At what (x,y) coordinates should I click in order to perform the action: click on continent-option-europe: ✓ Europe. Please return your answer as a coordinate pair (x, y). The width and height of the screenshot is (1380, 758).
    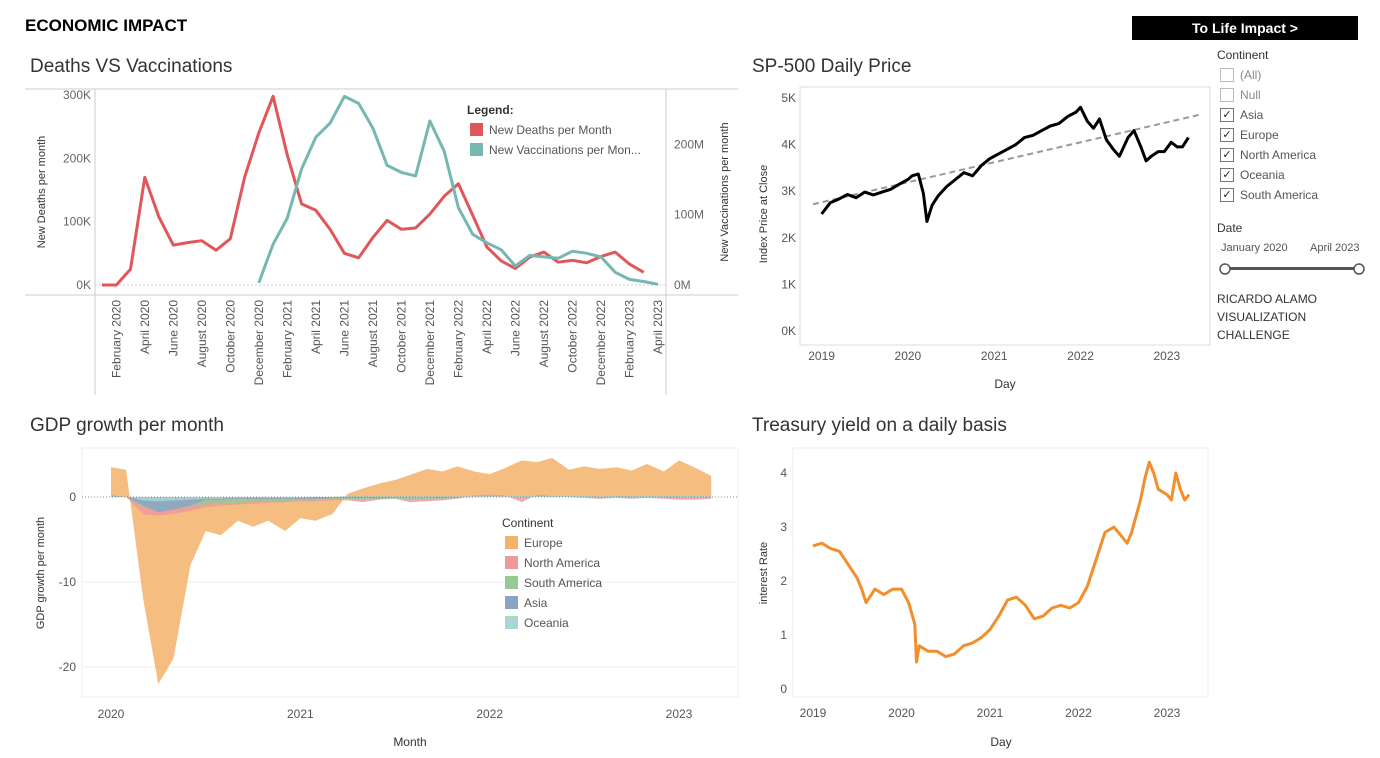
    Looking at the image, I should click on (1249, 135).